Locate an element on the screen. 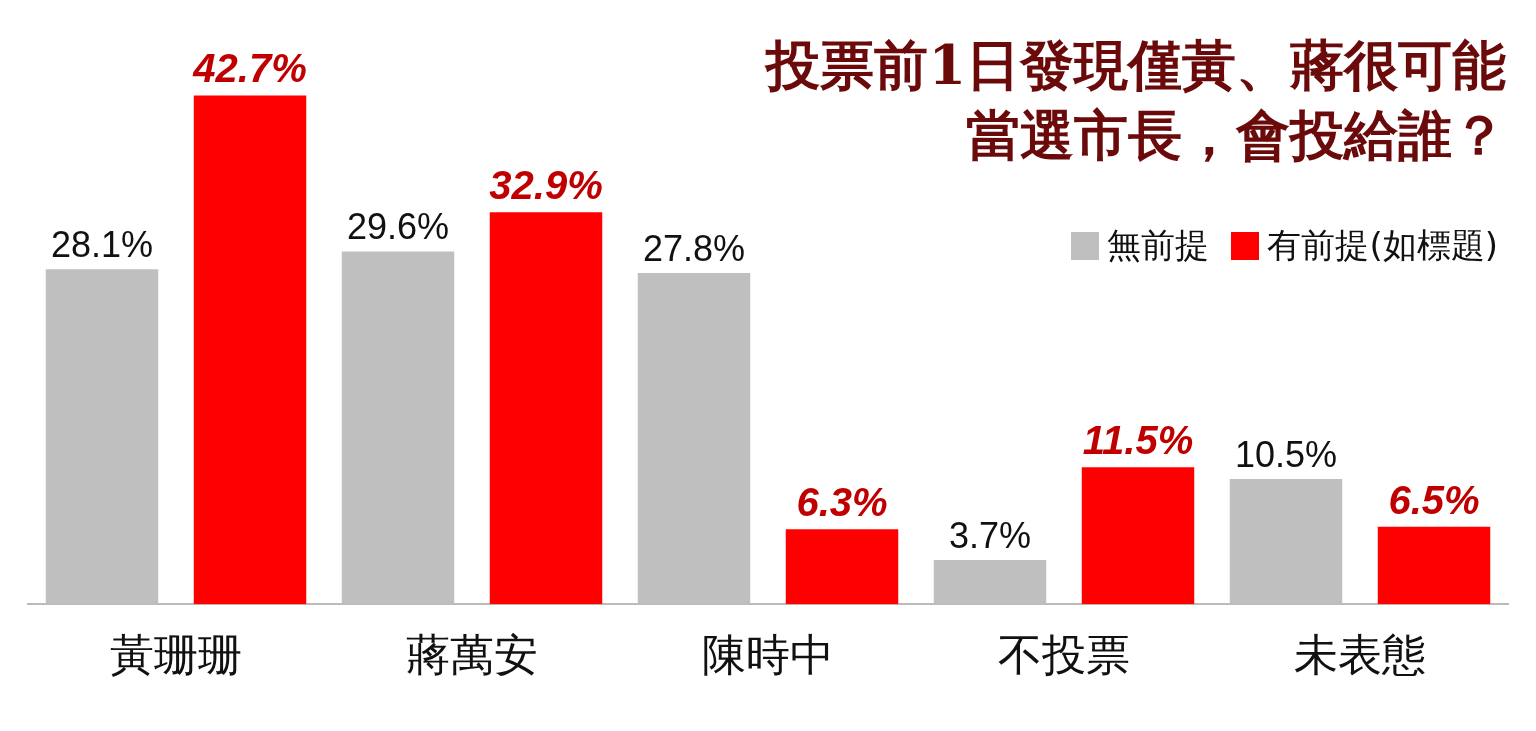 The height and width of the screenshot is (731, 1536). legend-label: 有前提(如標題) is located at coordinates (1382, 245).